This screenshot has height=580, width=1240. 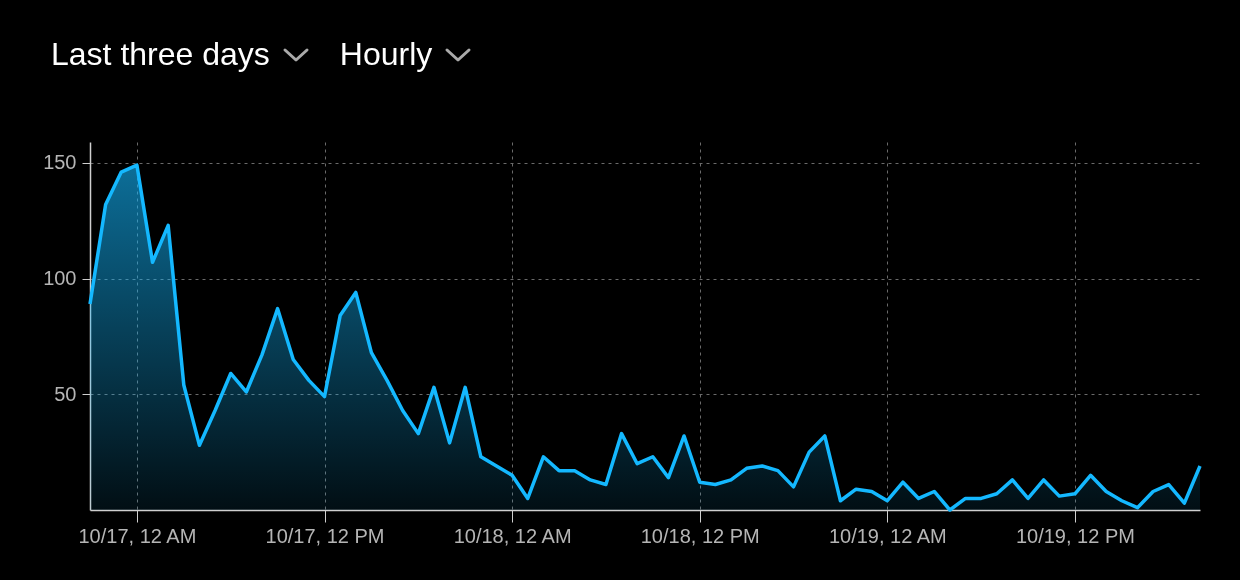 What do you see at coordinates (386, 54) in the screenshot?
I see `chart-subtitle: Hourly` at bounding box center [386, 54].